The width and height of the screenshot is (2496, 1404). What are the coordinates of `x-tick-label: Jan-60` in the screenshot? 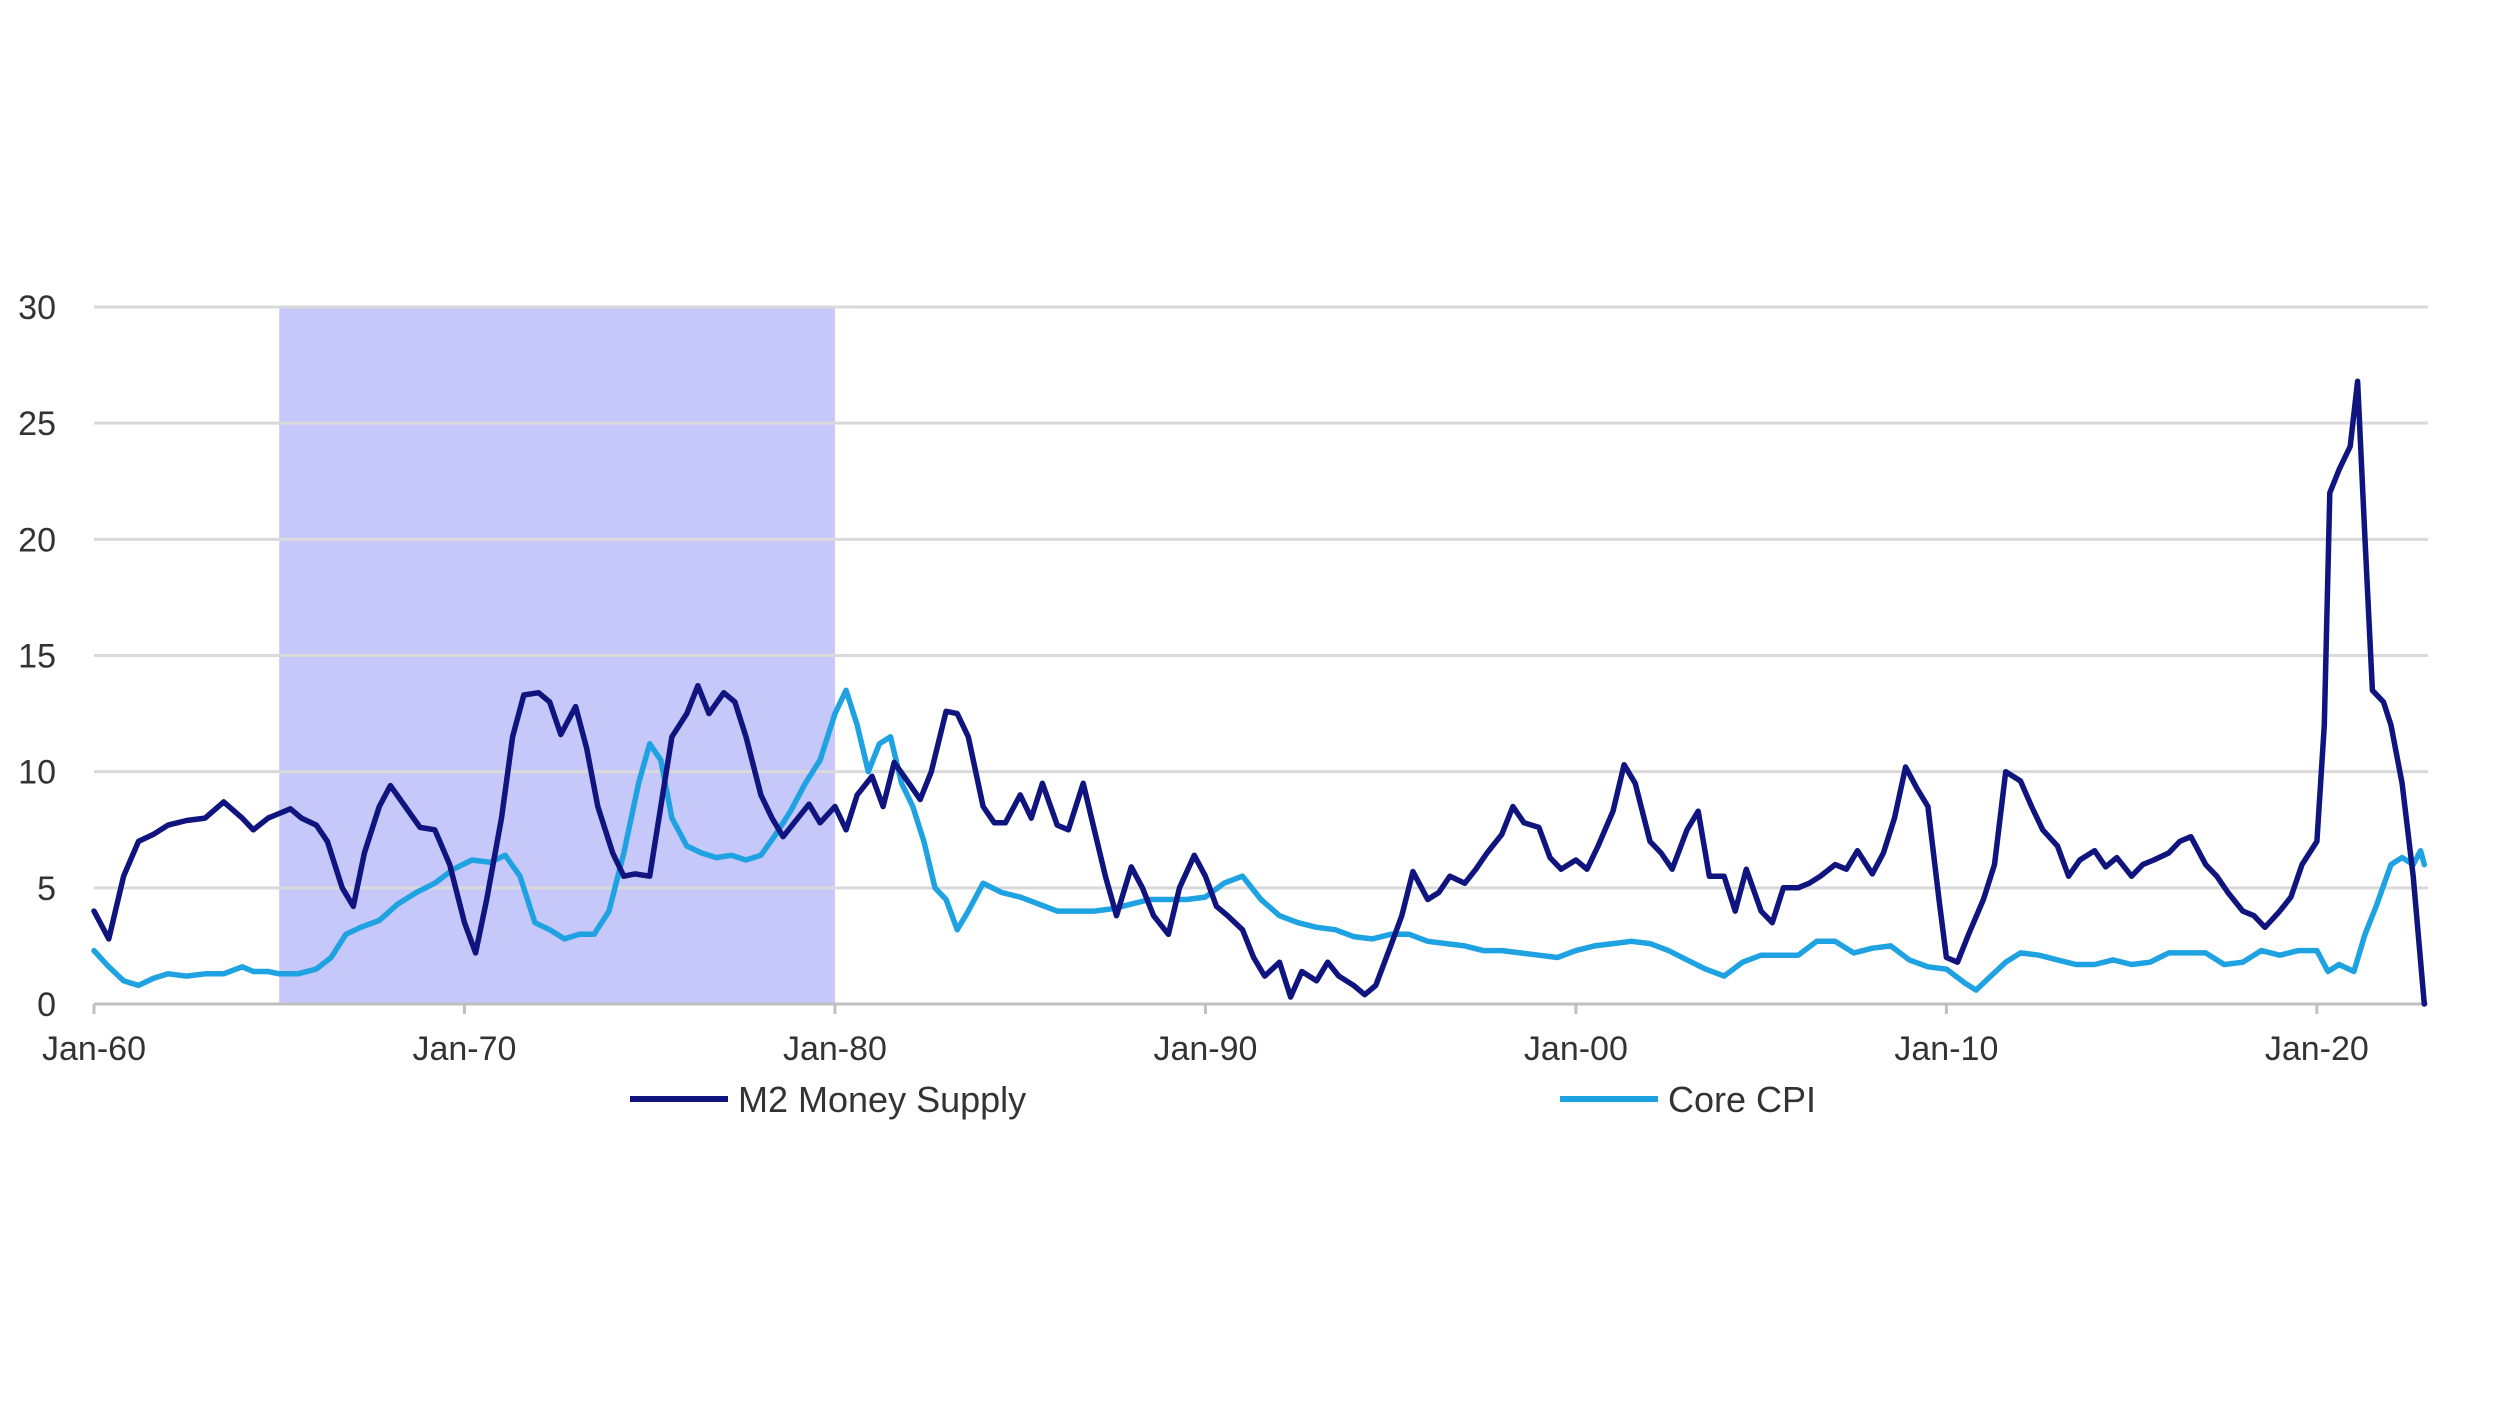 It's located at (94, 1049).